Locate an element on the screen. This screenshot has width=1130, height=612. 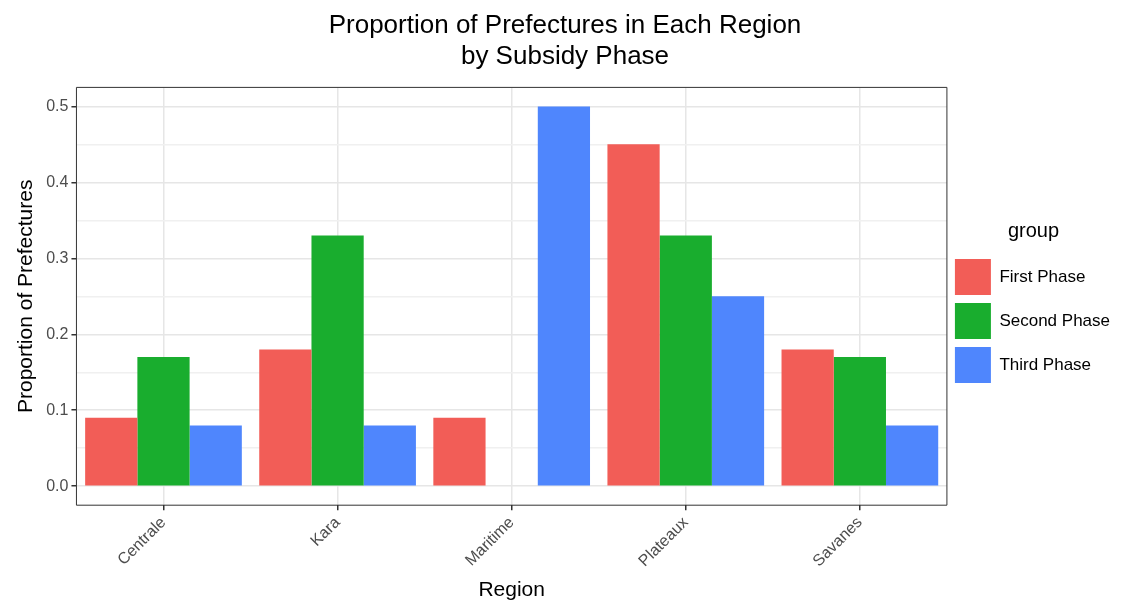
x-axis-title: Region is located at coordinates (511, 589).